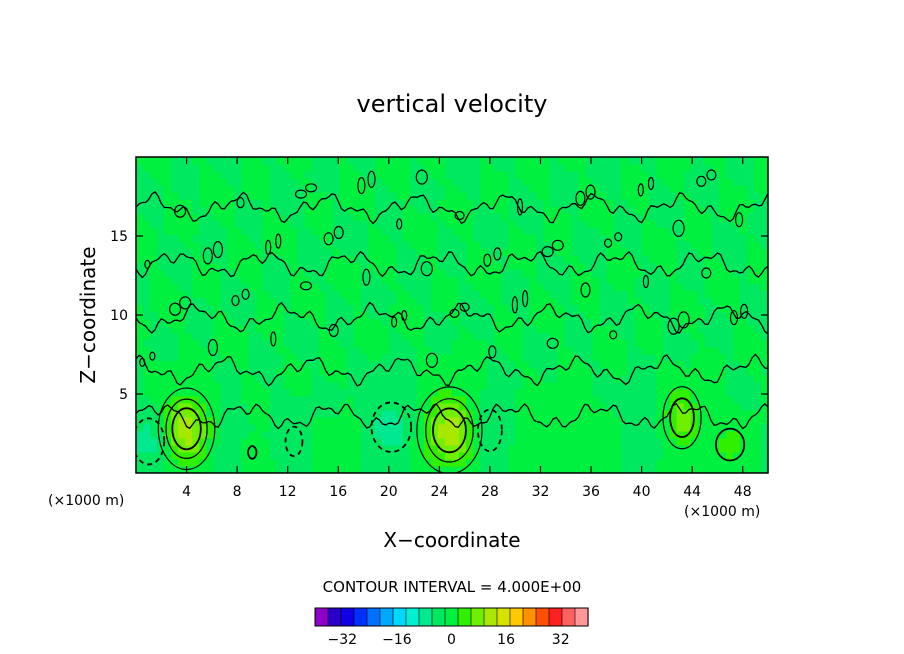  What do you see at coordinates (708, 315) in the screenshot?
I see `field-cell-2061` at bounding box center [708, 315].